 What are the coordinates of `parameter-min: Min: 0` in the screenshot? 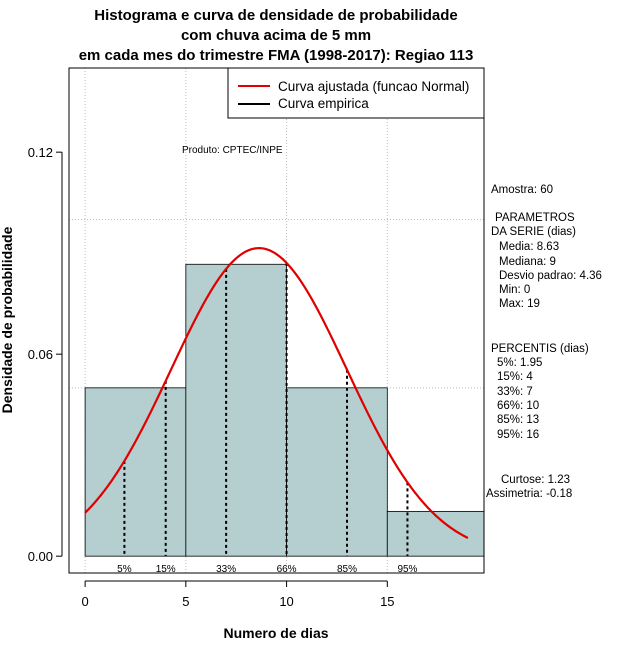 It's located at (514, 290).